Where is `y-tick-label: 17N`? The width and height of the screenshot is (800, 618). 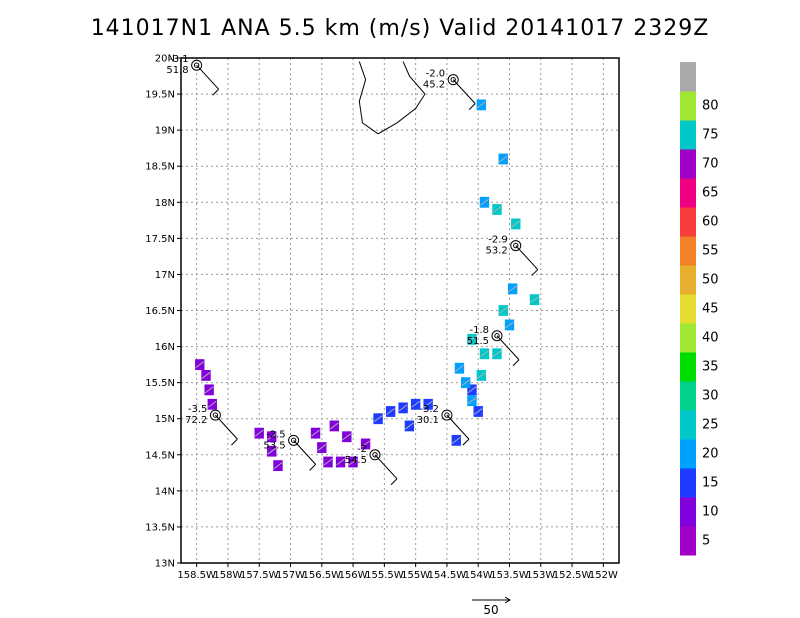
y-tick-label: 17N is located at coordinates (165, 275).